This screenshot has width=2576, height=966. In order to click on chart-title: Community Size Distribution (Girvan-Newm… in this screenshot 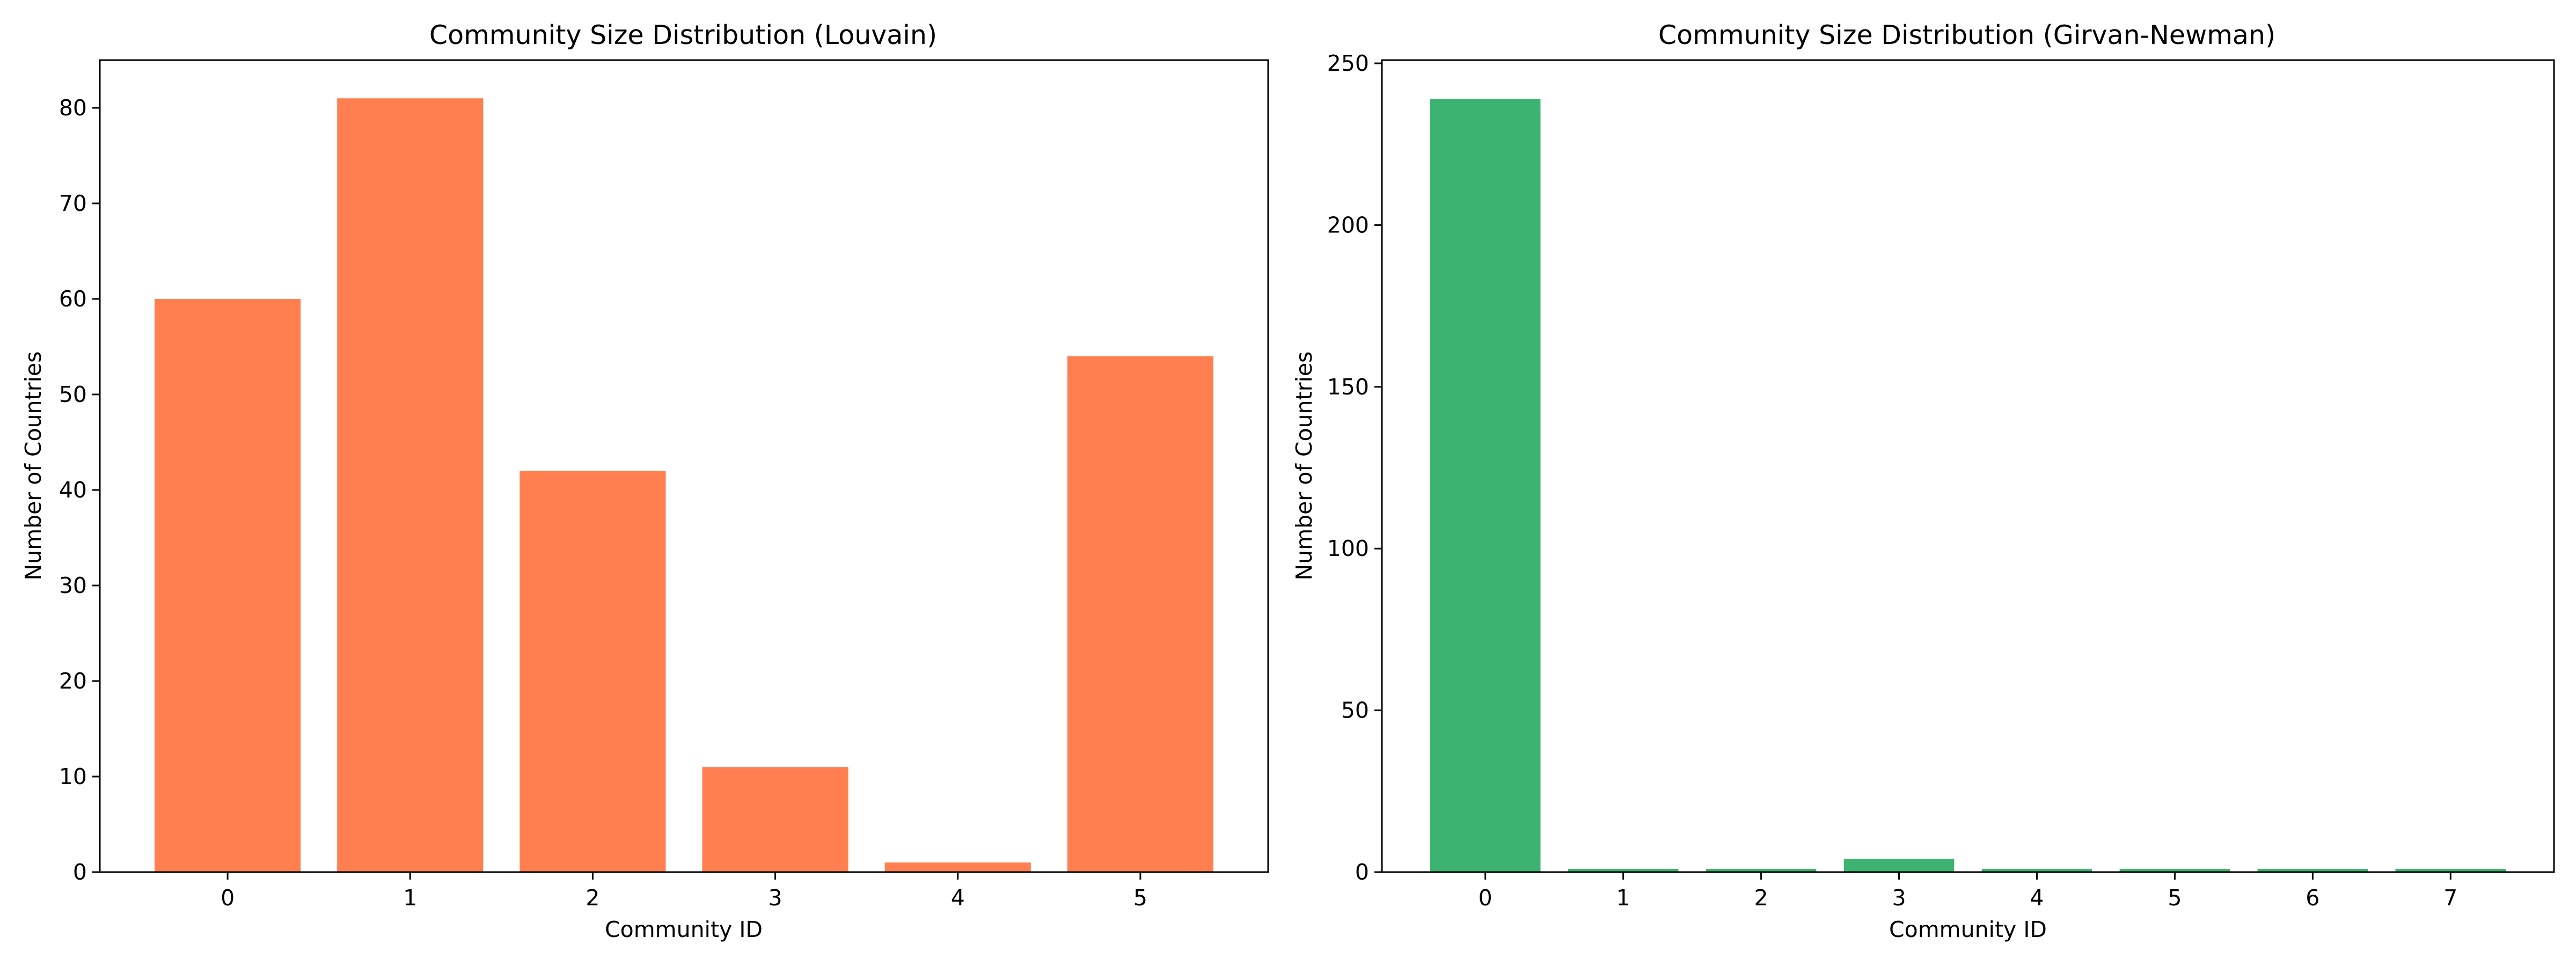, I will do `click(1966, 35)`.